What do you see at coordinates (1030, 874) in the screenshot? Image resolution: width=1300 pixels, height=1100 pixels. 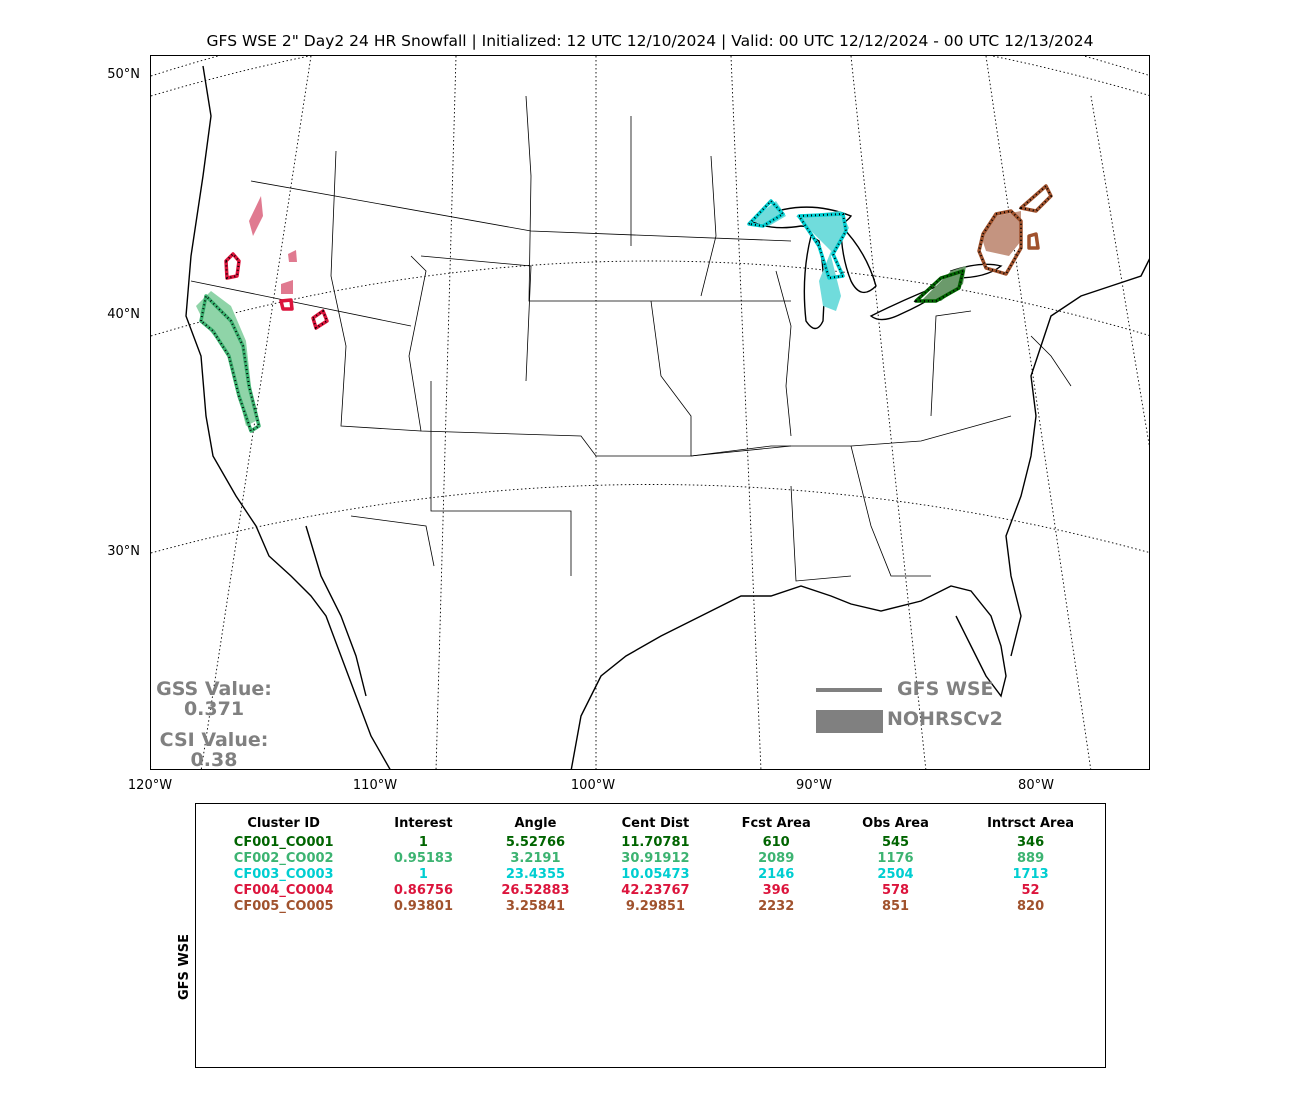 I see `table-cell: 1713` at bounding box center [1030, 874].